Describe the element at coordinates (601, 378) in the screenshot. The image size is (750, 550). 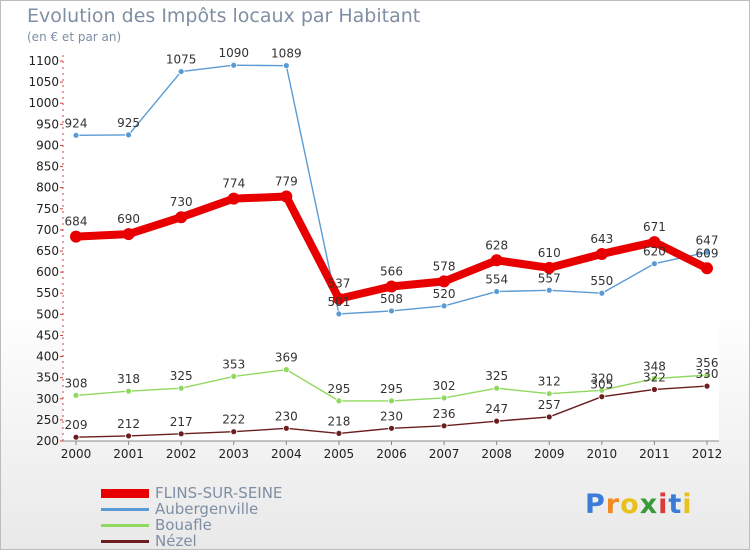
I see `data-label-bouafle: 320` at that location.